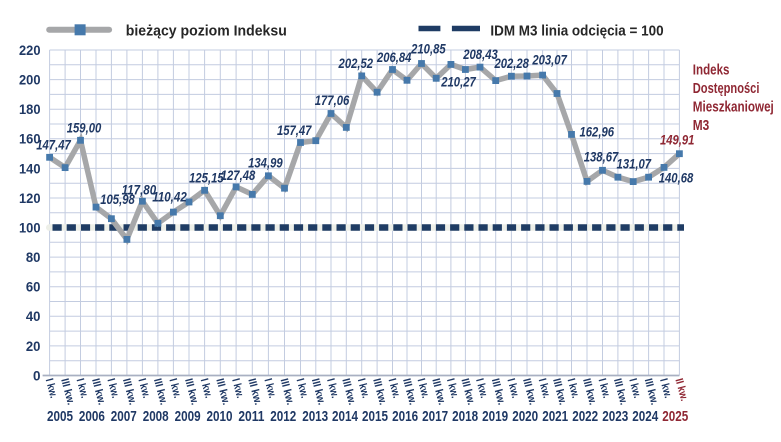 Image resolution: width=781 pixels, height=442 pixels. I want to click on svg-text: bieżący poziom Indeksu, so click(206, 31).